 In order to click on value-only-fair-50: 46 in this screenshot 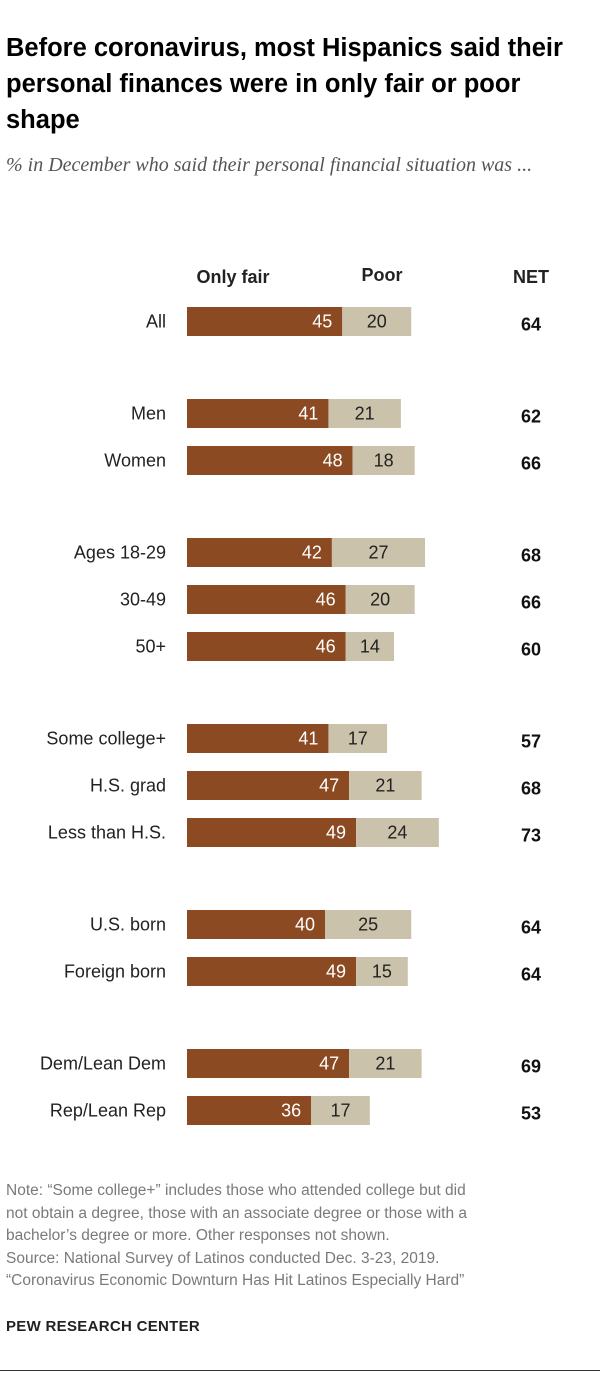, I will do `click(326, 647)`.